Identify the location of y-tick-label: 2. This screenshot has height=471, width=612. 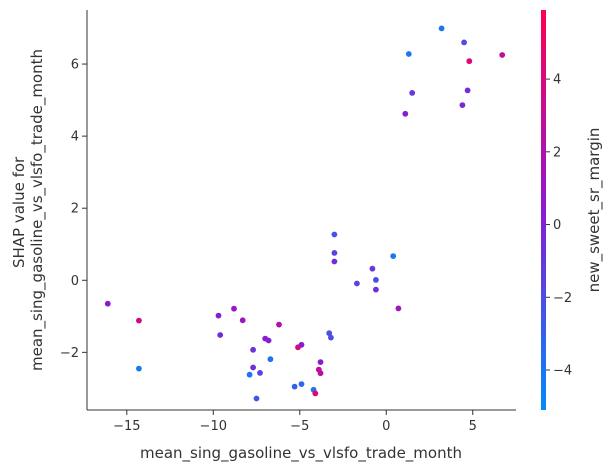
(75, 209).